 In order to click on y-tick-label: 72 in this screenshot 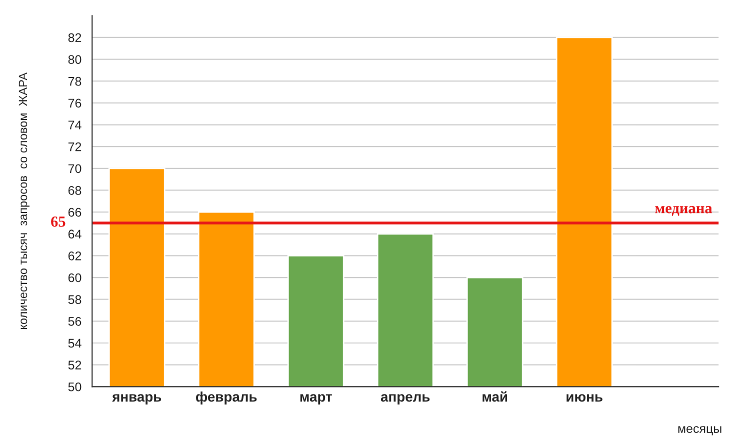, I will do `click(75, 147)`.